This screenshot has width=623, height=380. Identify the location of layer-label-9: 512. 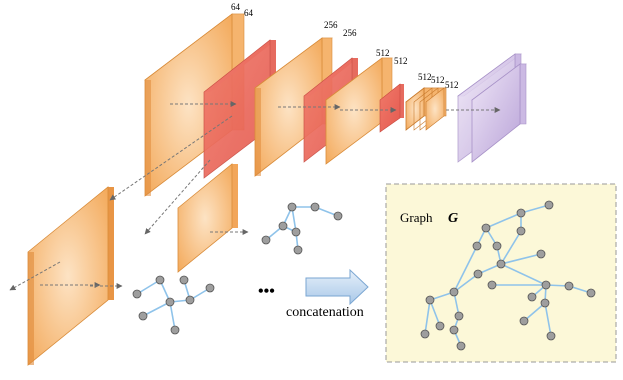
(452, 85).